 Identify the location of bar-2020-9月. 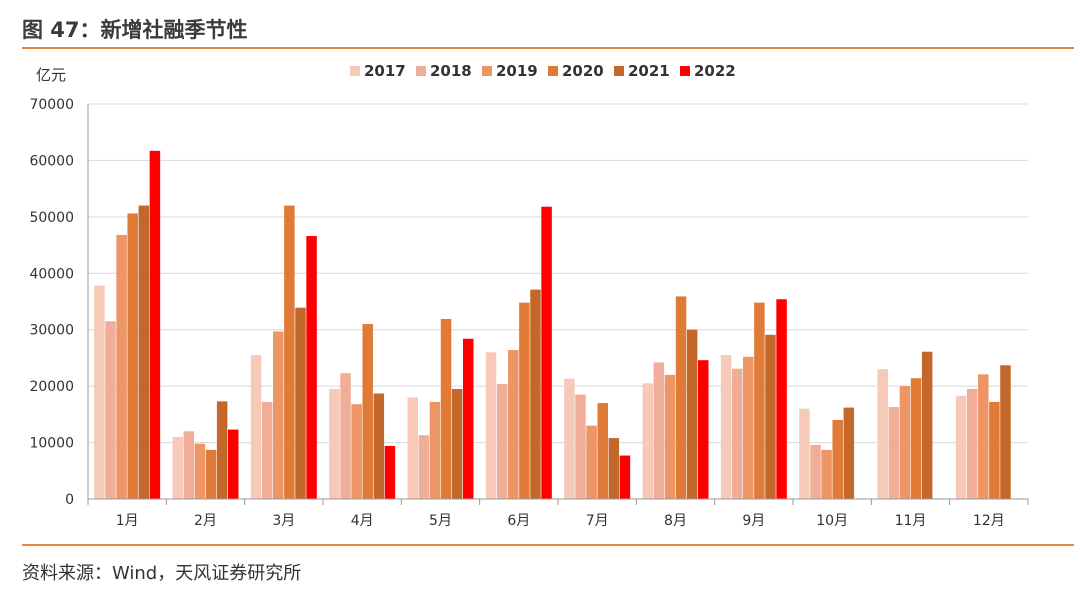
(759, 400).